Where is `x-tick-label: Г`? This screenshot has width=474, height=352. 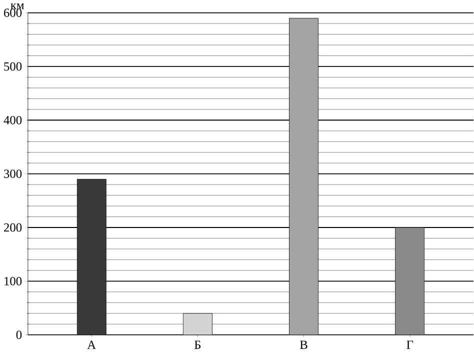
x-tick-label: Г is located at coordinates (410, 344).